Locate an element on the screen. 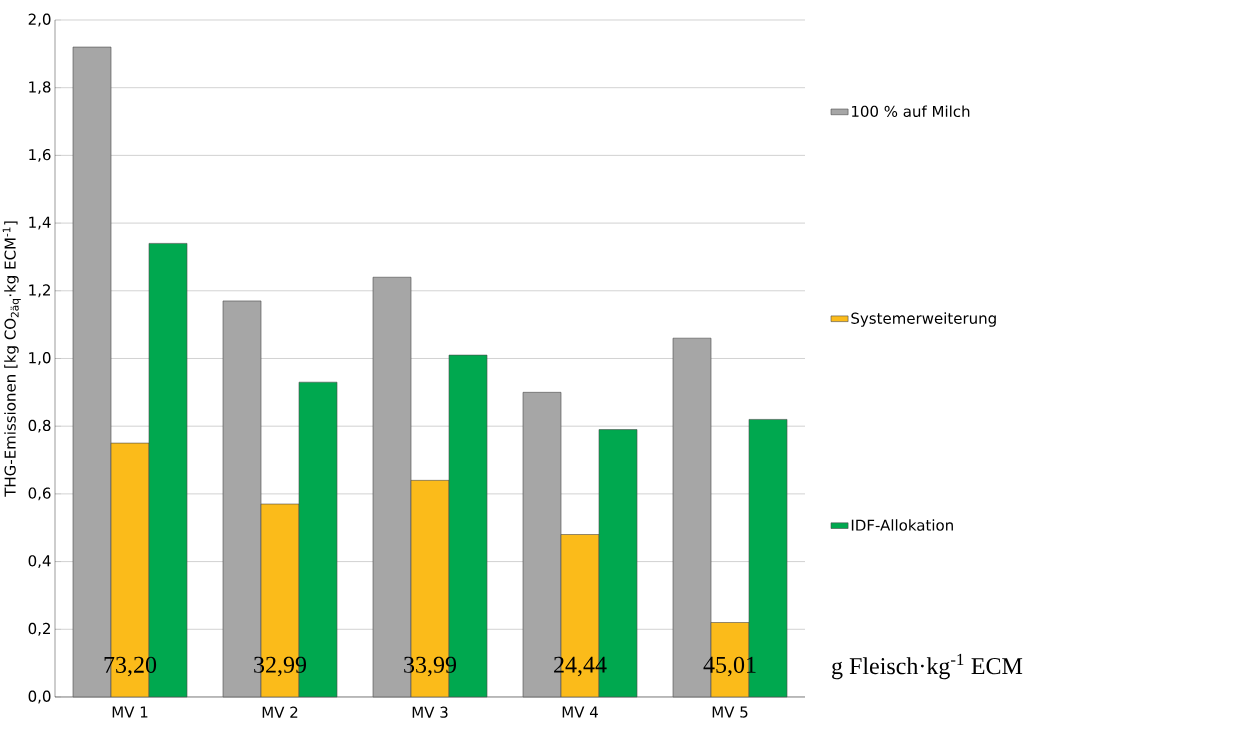 This screenshot has height=743, width=1252. legend-label: 100 % auf Milch is located at coordinates (911, 111).